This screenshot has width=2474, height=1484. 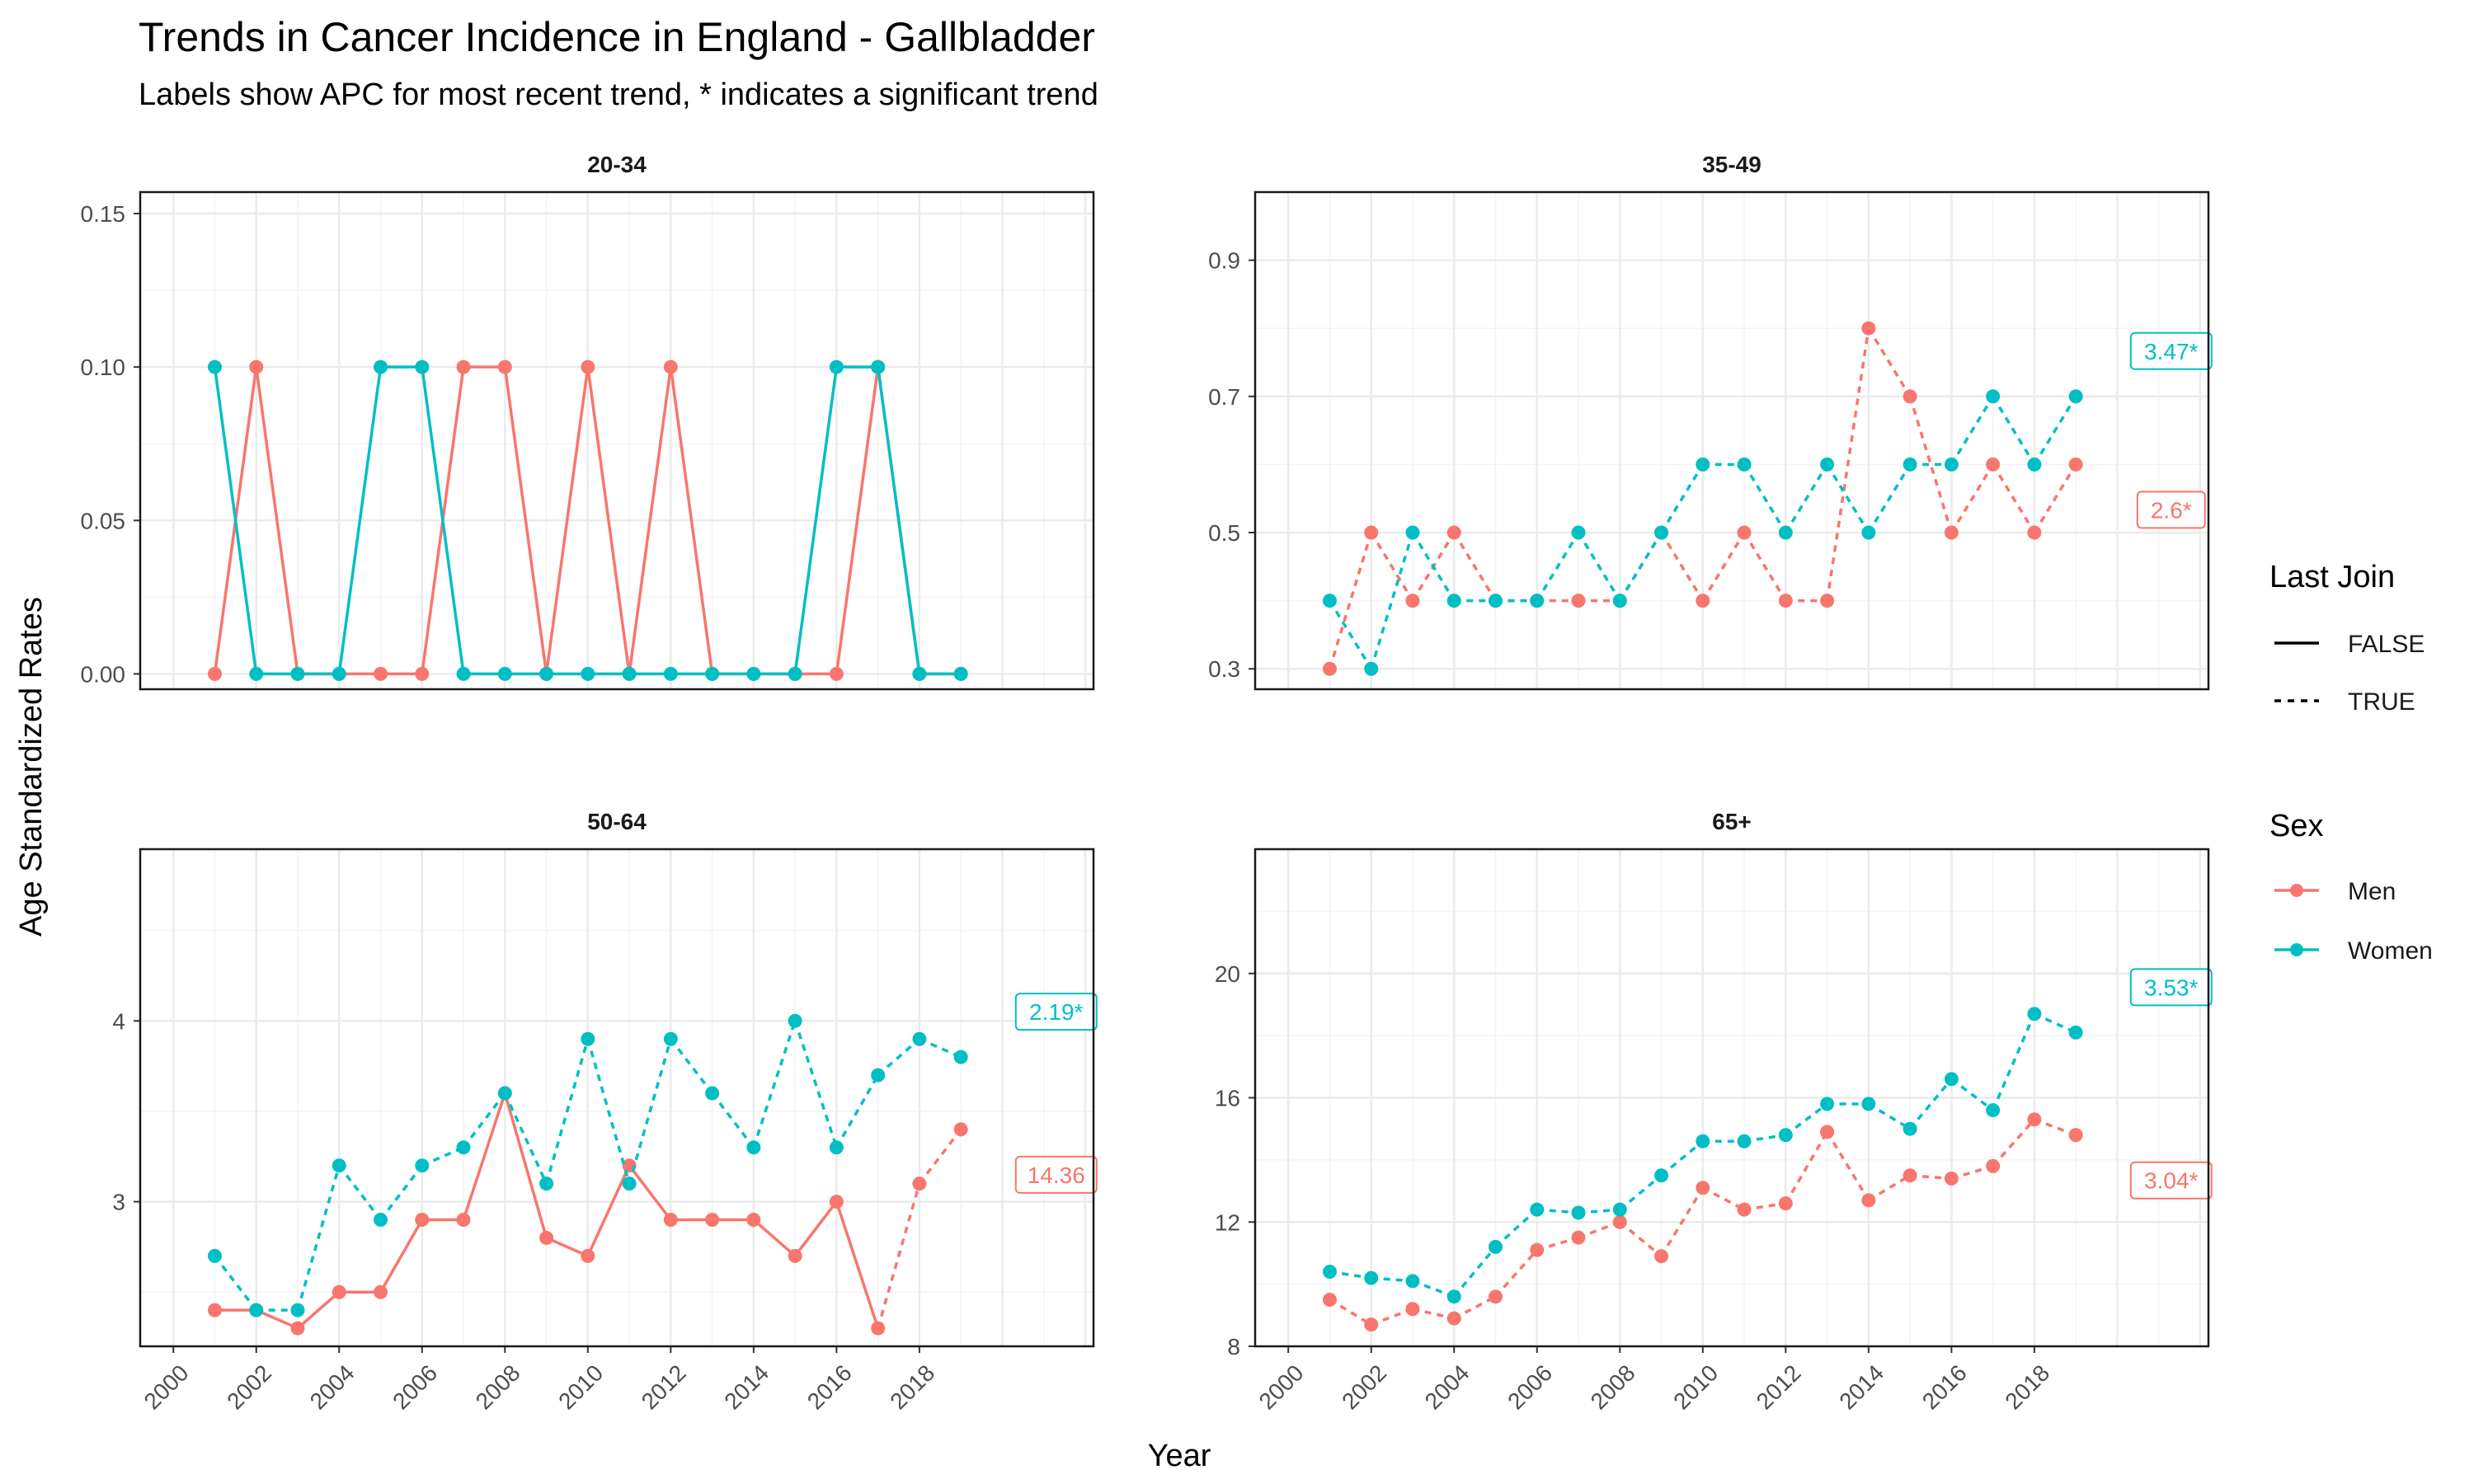 I want to click on panel-1: 35-49 0.3 0.5 0.7 0.9 2.6* 3.47*, so click(x=1710, y=421).